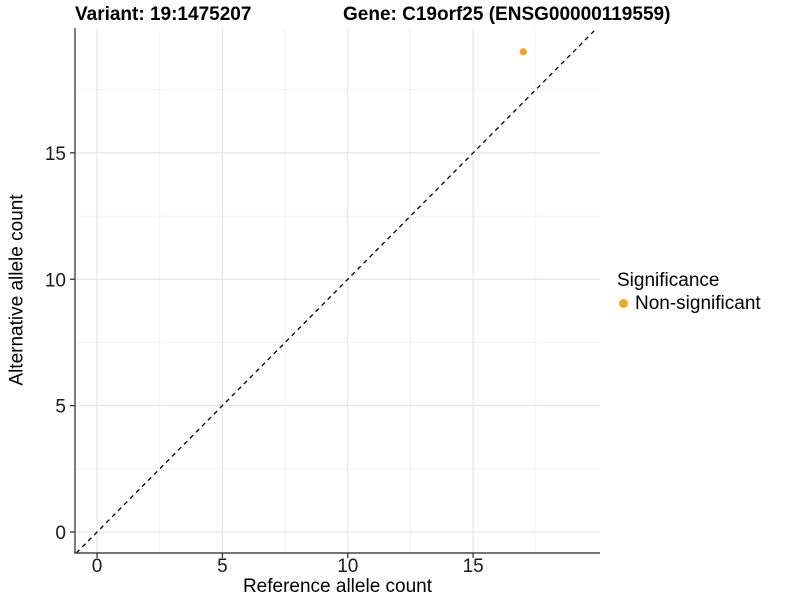  What do you see at coordinates (55, 154) in the screenshot?
I see `y-tick-label: 15` at bounding box center [55, 154].